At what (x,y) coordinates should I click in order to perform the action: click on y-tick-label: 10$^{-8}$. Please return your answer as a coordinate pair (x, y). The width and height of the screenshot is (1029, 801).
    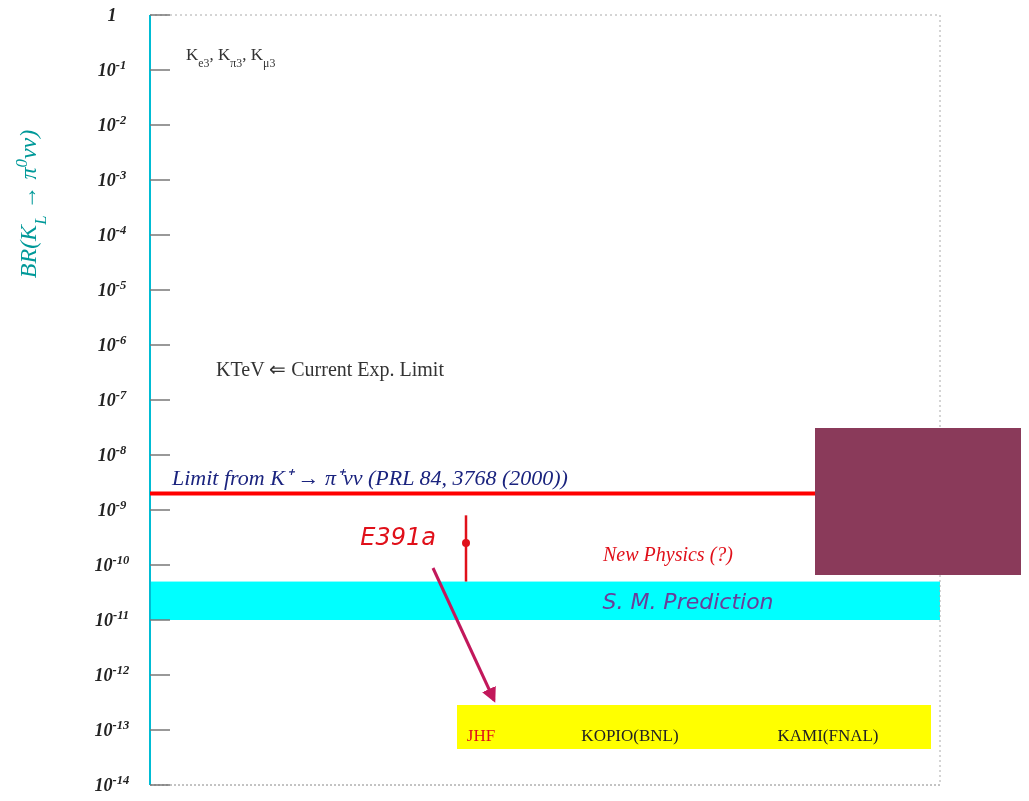
    Looking at the image, I should click on (112, 454).